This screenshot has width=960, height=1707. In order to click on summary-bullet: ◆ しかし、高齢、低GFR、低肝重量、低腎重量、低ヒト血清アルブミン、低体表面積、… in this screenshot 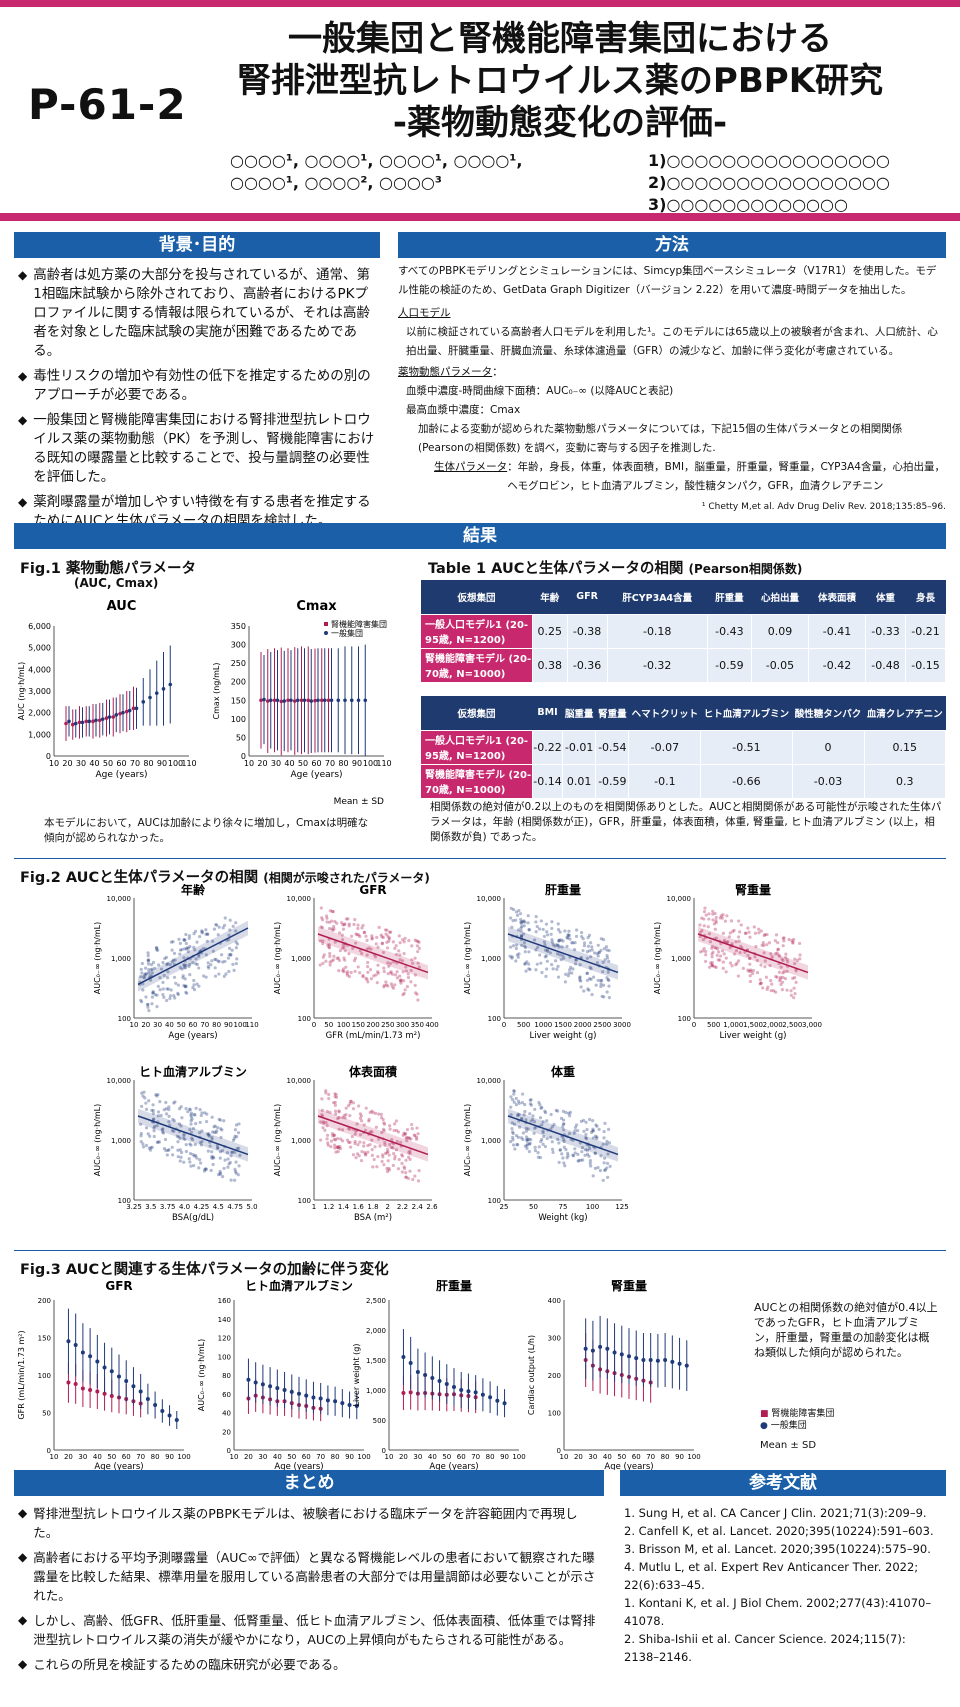, I will do `click(307, 1630)`.